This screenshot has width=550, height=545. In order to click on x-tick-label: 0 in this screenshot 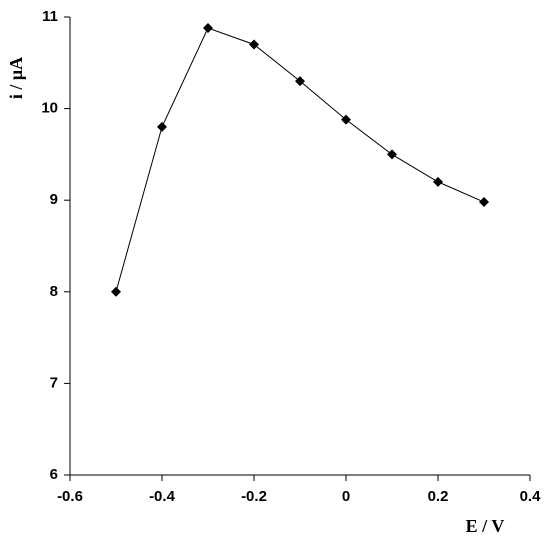, I will do `click(346, 496)`.